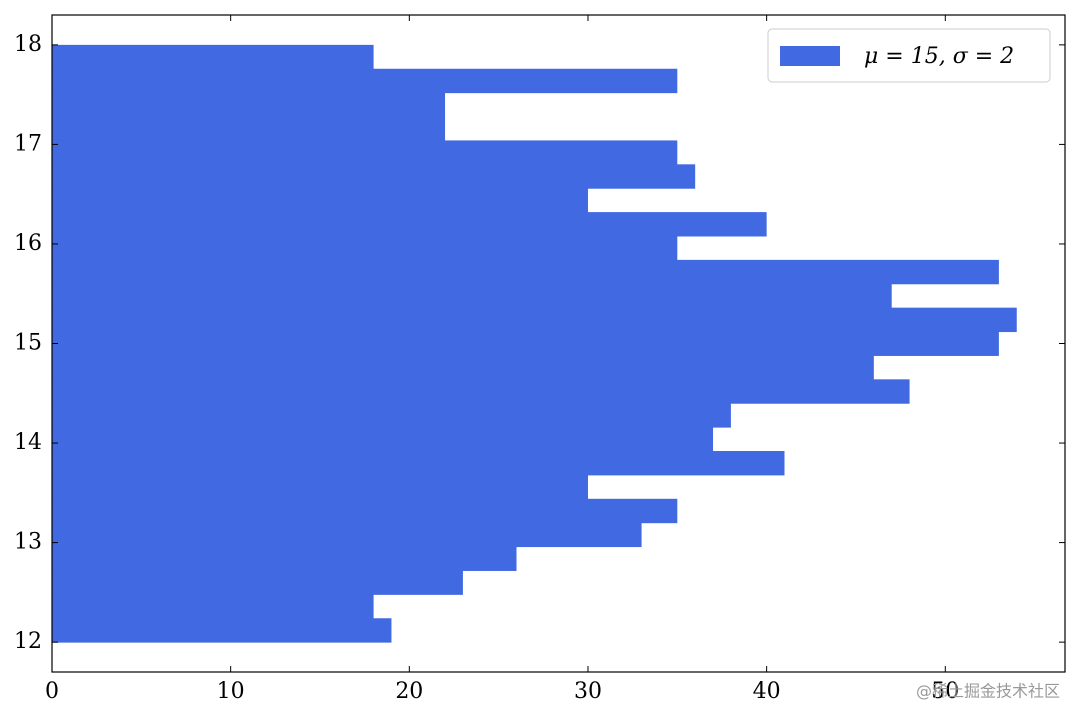  What do you see at coordinates (945, 691) in the screenshot?
I see `x-tick-label: 50` at bounding box center [945, 691].